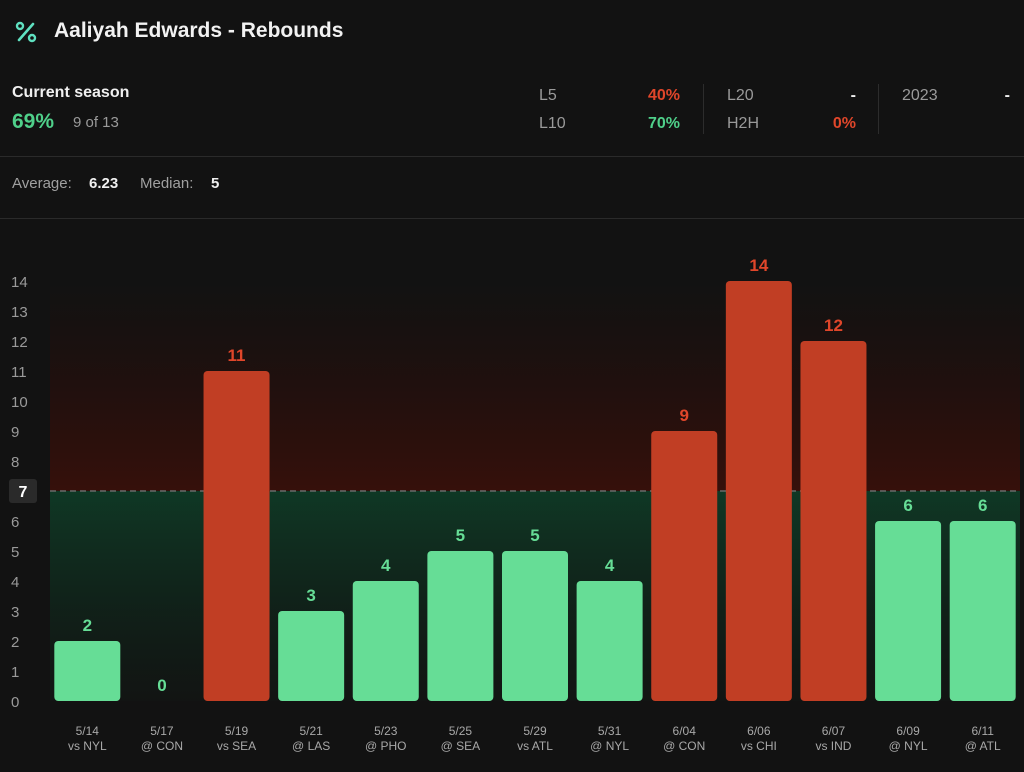 Image resolution: width=1024 pixels, height=772 pixels. I want to click on percent-icon, so click(26, 32).